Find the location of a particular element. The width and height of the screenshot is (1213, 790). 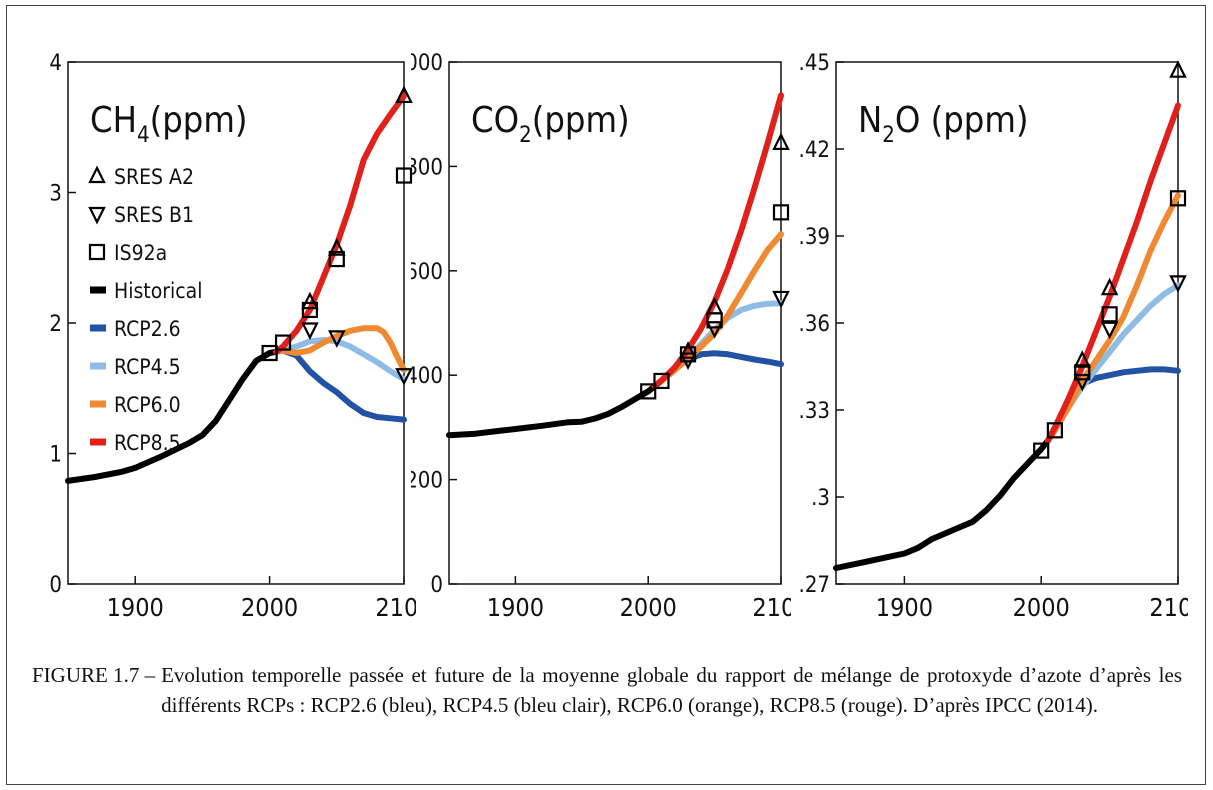

y-tick-label: 1000 is located at coordinates (427, 63).